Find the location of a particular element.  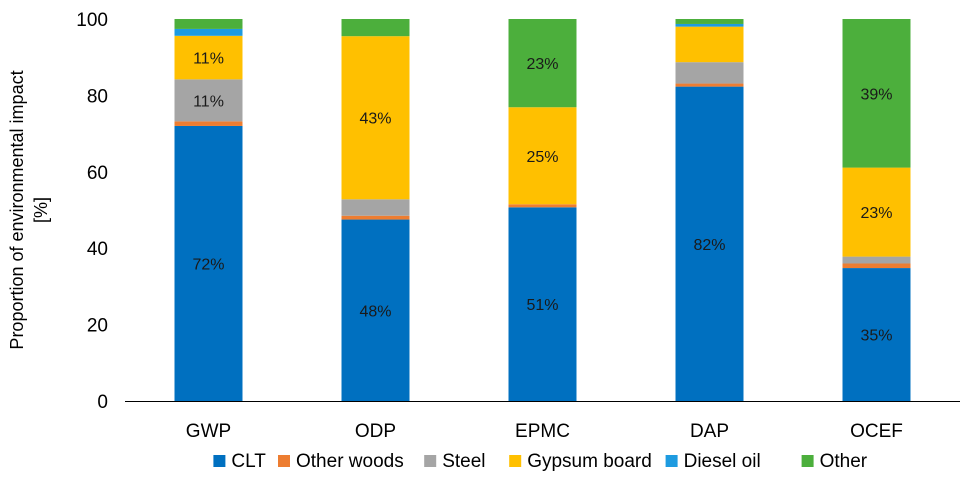

legend-item-diesel-oil: Diesel oil is located at coordinates (713, 461).